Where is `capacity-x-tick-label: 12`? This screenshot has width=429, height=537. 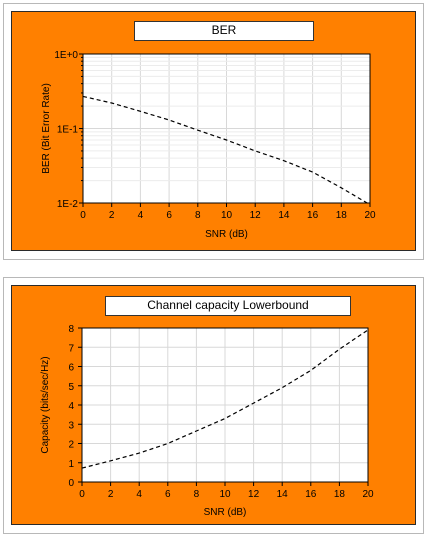 capacity-x-tick-label: 12 is located at coordinates (254, 494).